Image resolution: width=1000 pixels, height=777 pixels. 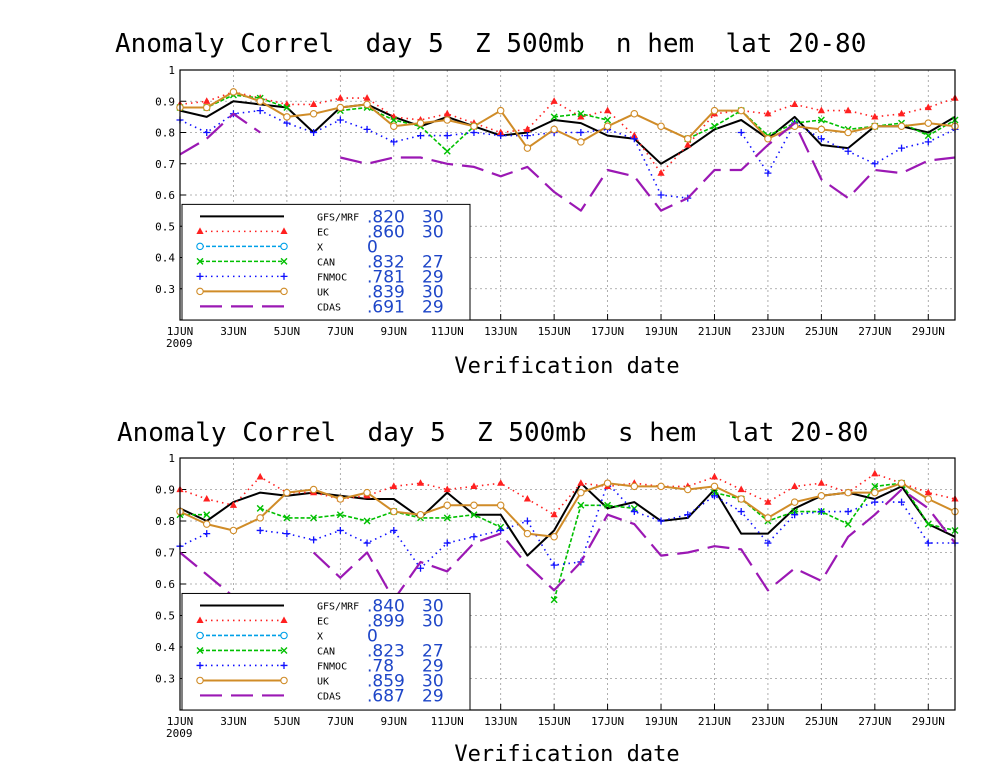 What do you see at coordinates (386, 606) in the screenshot?
I see `legend-score: .840` at bounding box center [386, 606].